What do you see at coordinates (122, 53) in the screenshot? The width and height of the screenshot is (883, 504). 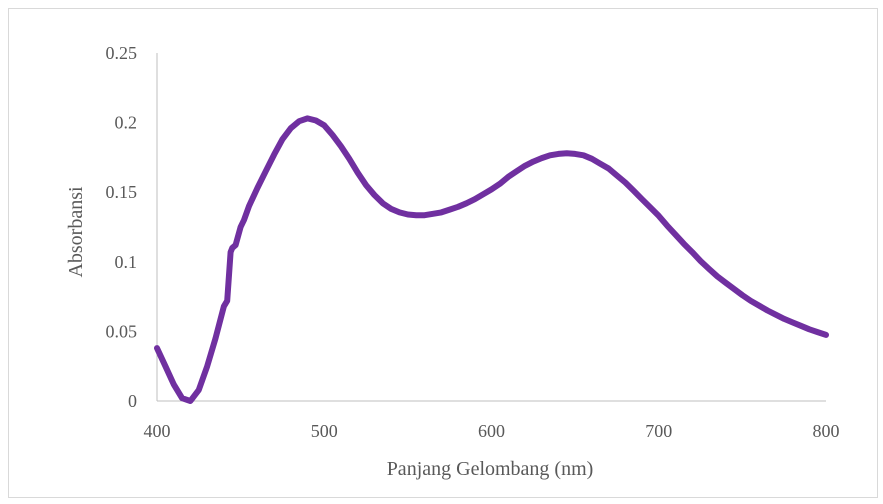 I see `y-tick-label: 0.25` at bounding box center [122, 53].